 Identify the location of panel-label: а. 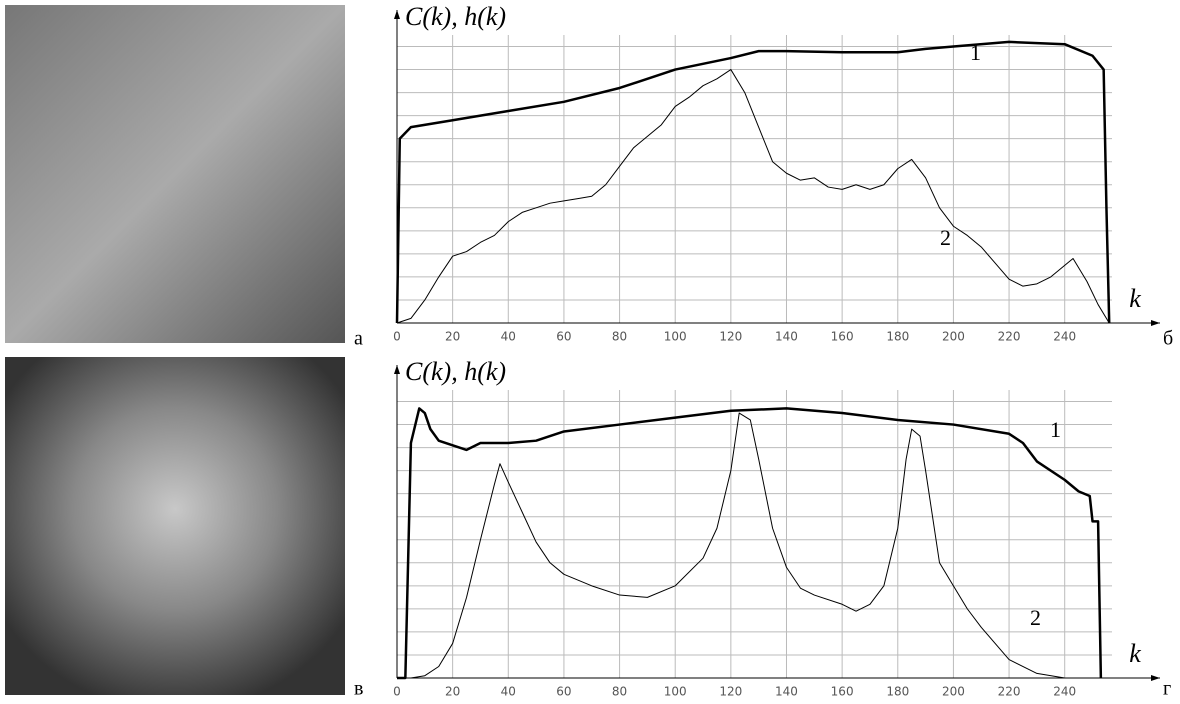
(358, 339).